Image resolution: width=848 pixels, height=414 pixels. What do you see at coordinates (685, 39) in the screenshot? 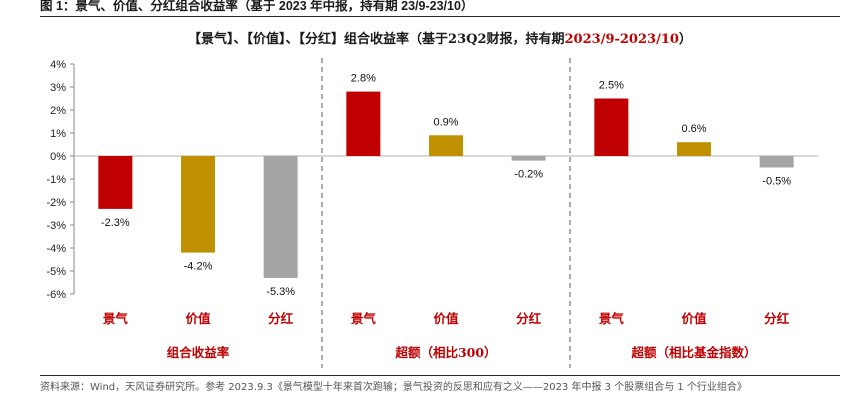
I see `chart-title-close: ）` at bounding box center [685, 39].